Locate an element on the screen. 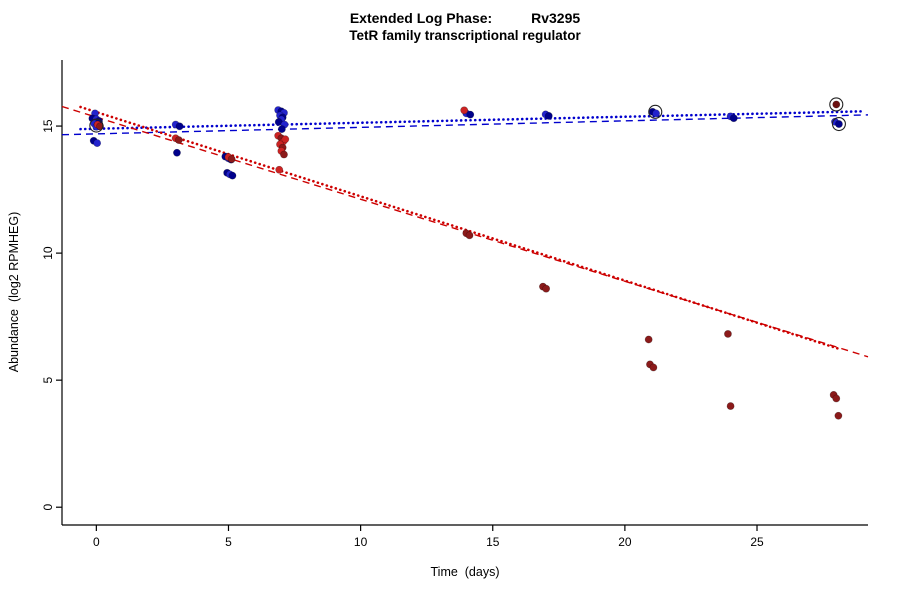  y-tick-label: 0 is located at coordinates (48, 507).